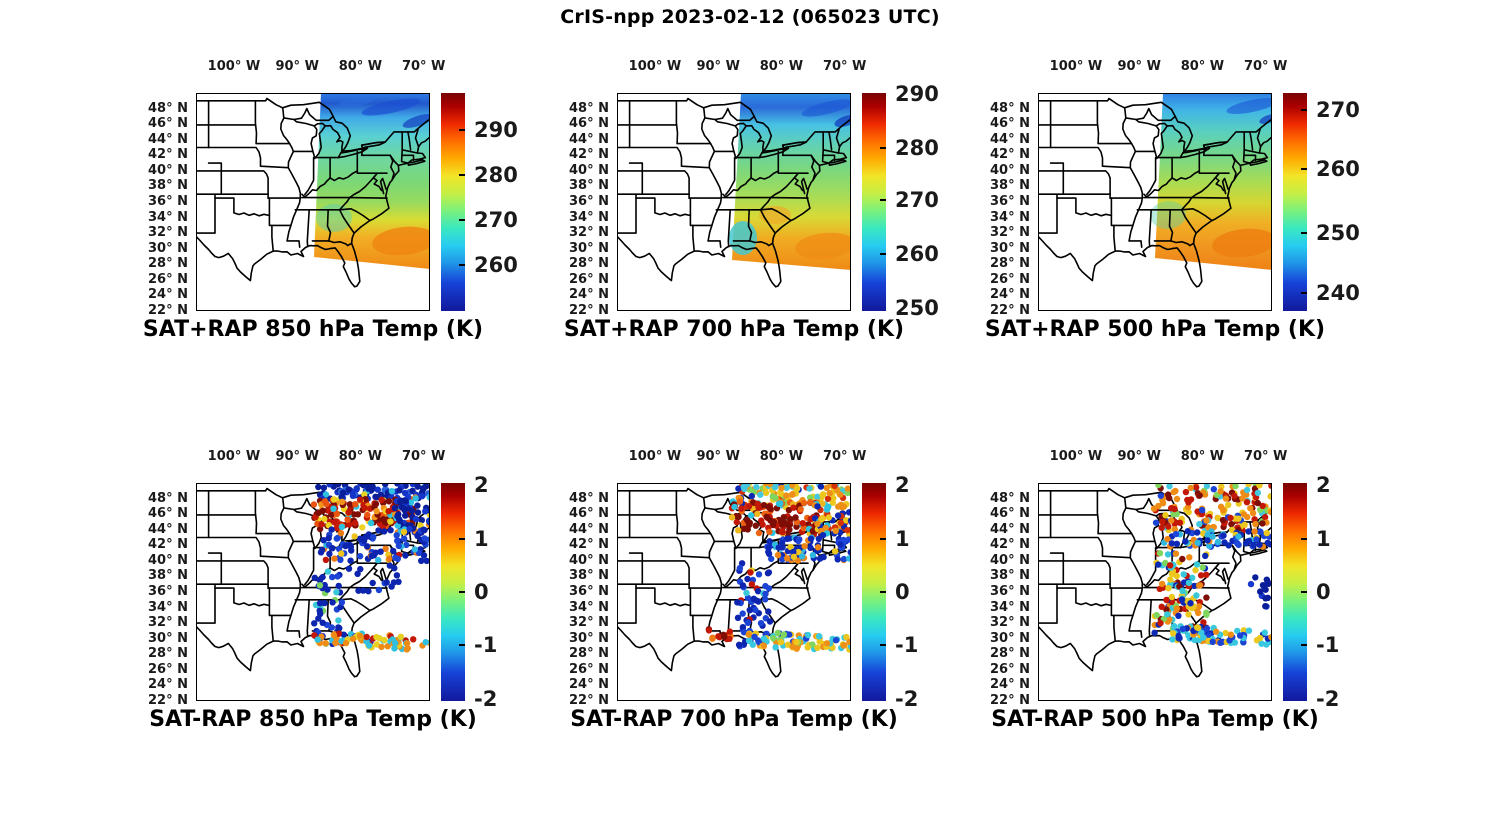  Describe the element at coordinates (168, 498) in the screenshot. I see `lat-tick-label: 48° N` at that location.